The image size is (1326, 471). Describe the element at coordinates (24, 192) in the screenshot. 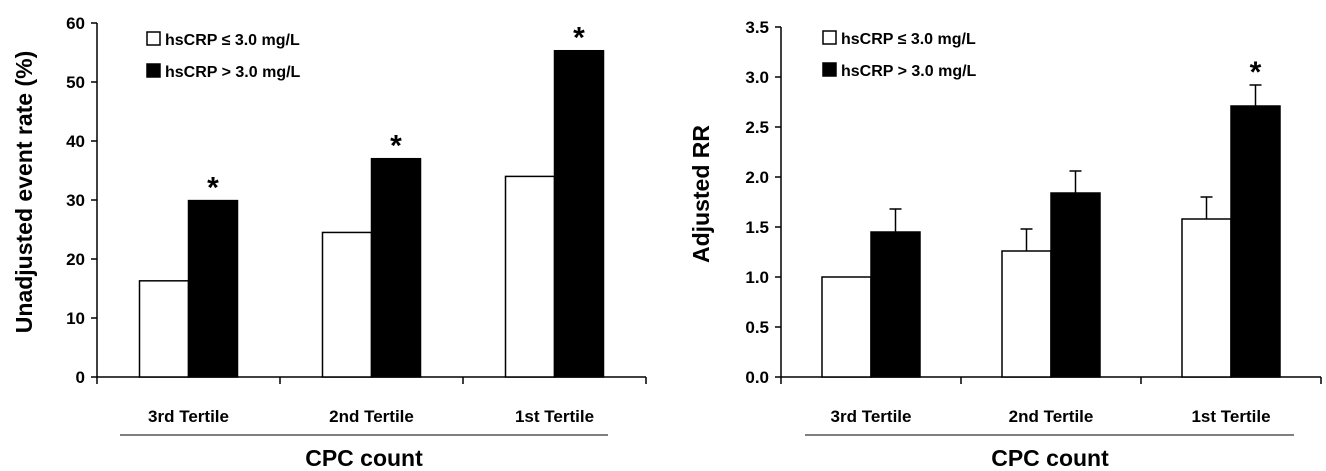

I see `y-axis-label: Unadjusted event rate (%)` at that location.